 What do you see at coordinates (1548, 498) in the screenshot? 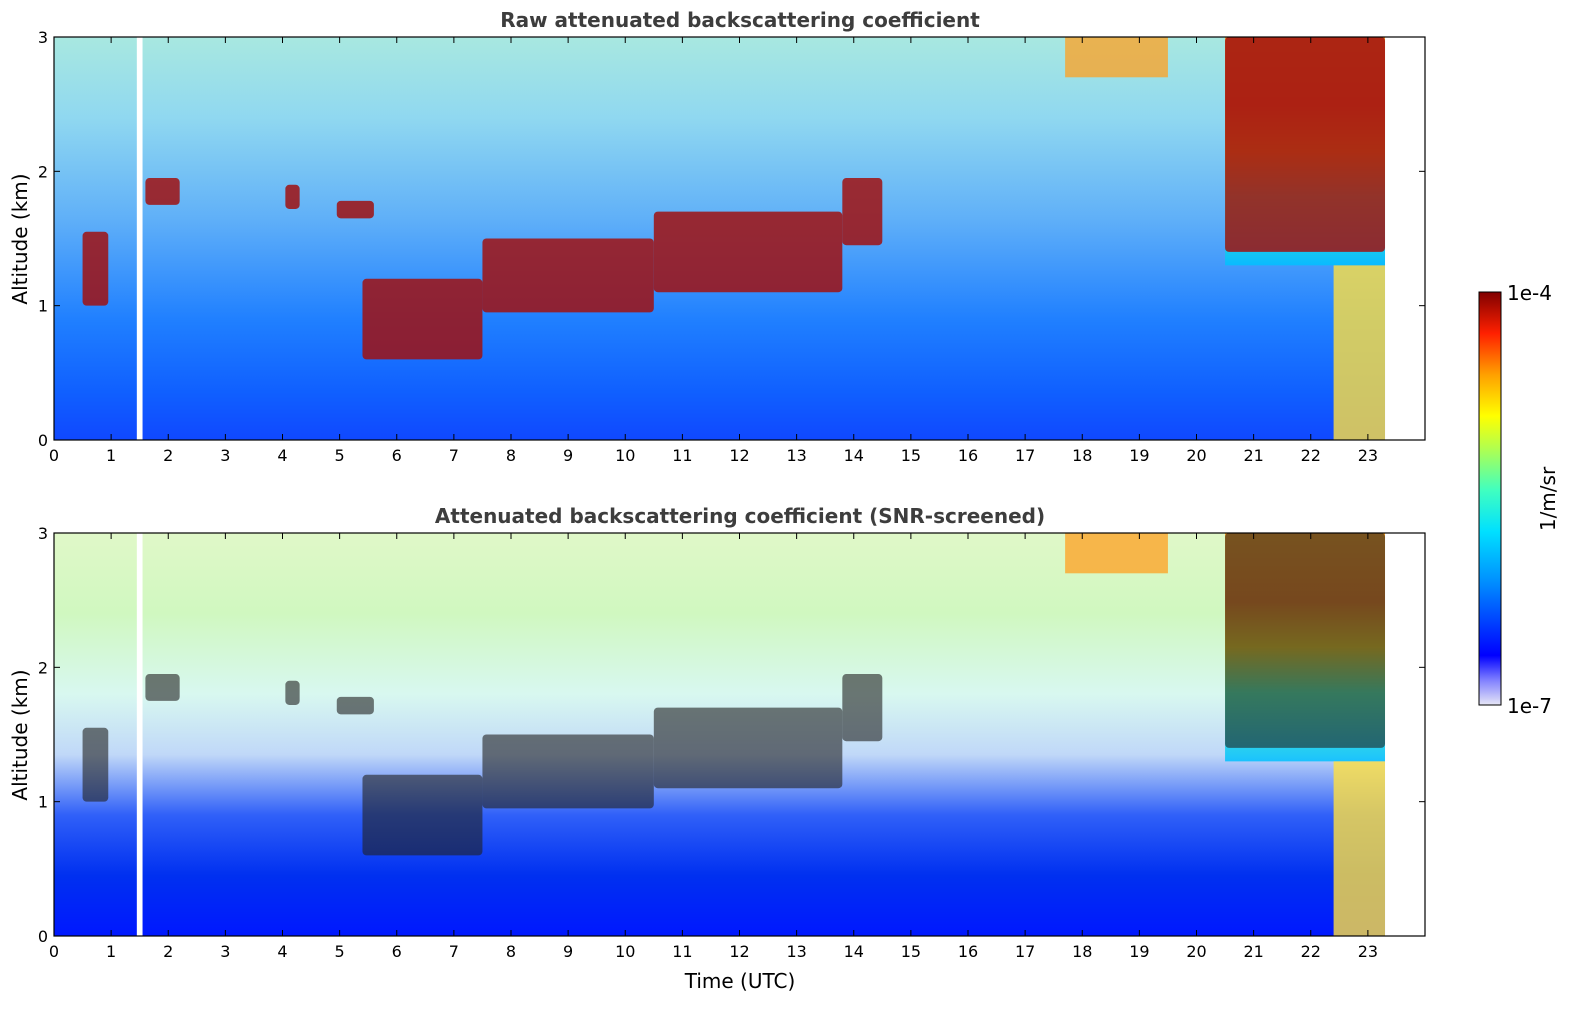
I see `colorbar-unit-label: 1/m/sr` at bounding box center [1548, 498].